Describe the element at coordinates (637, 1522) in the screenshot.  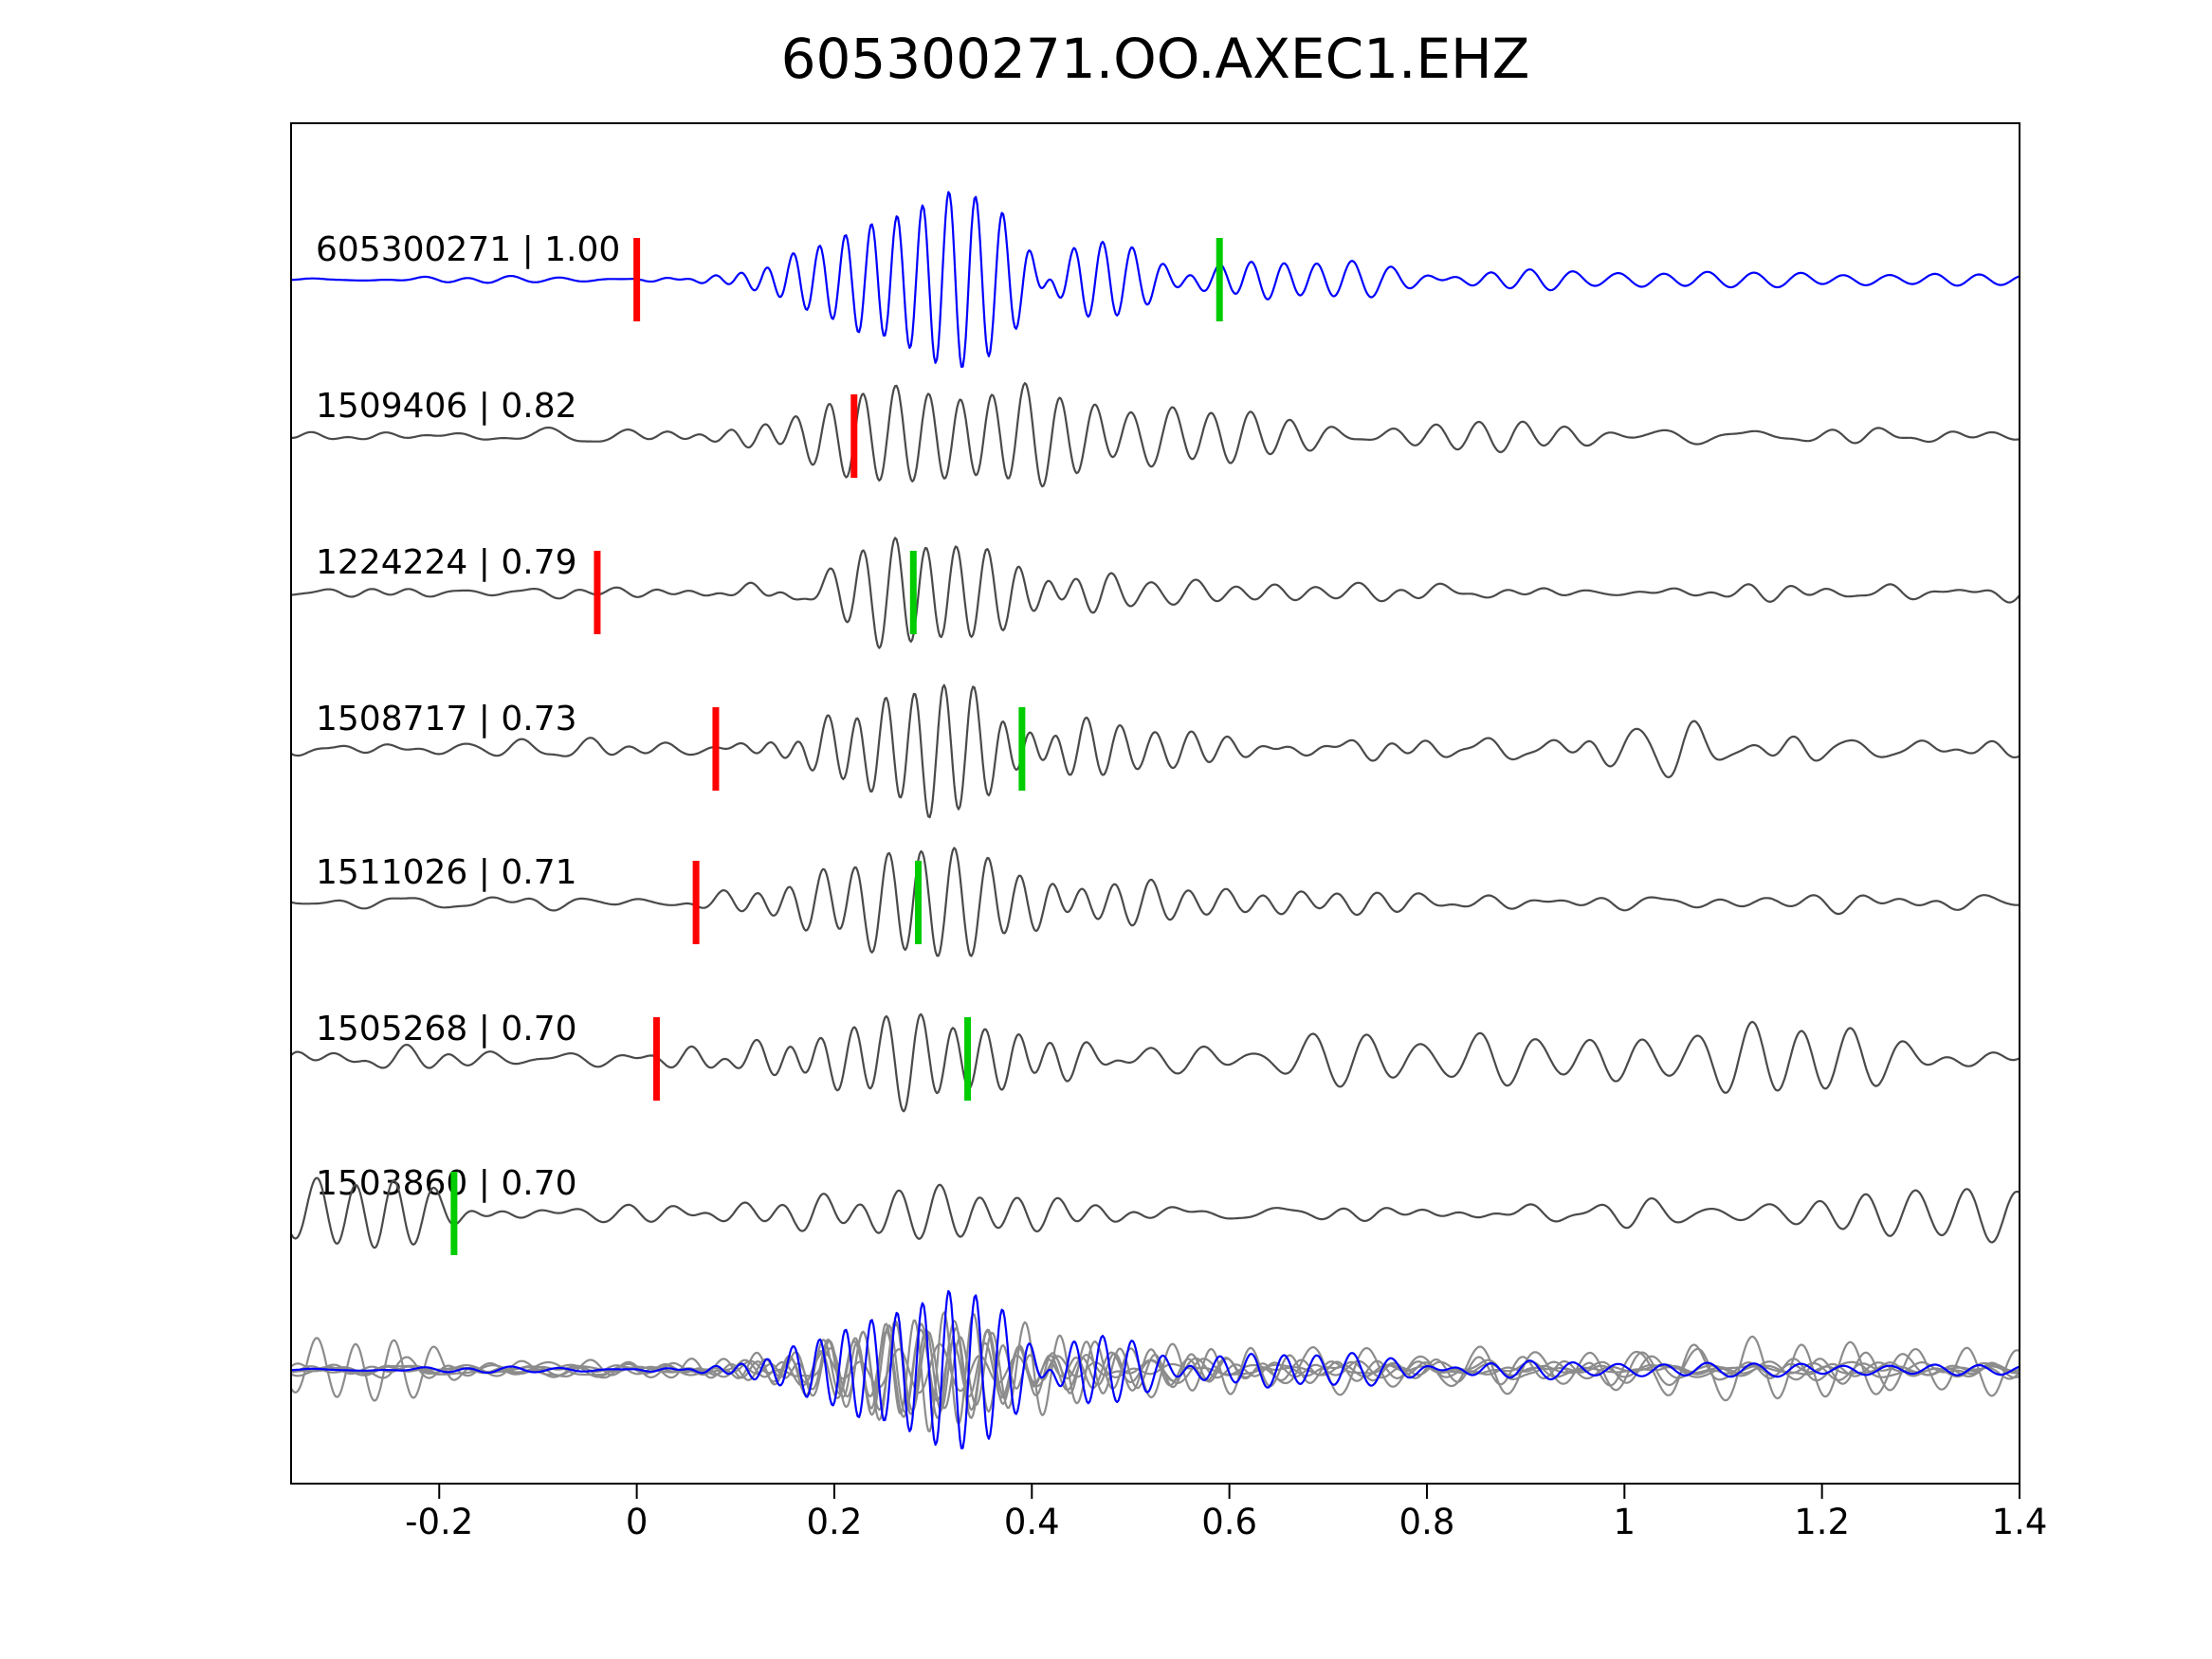
I see `x-tick-label: 0` at that location.